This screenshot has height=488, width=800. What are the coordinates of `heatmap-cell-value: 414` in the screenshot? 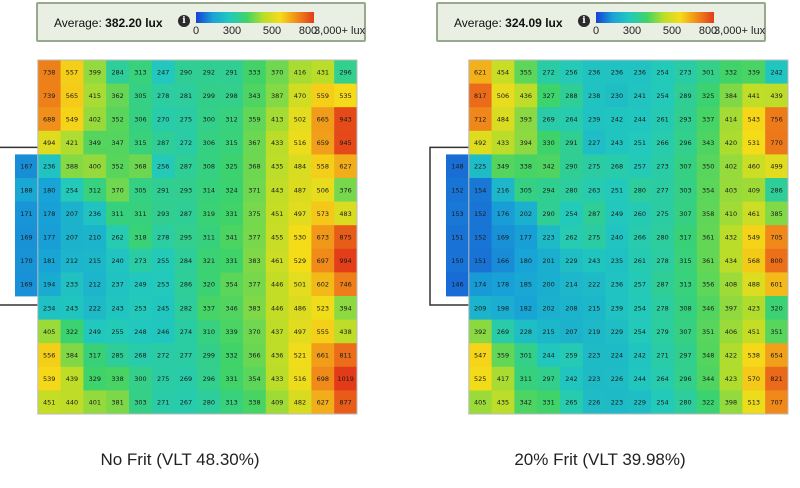 It's located at (731, 120).